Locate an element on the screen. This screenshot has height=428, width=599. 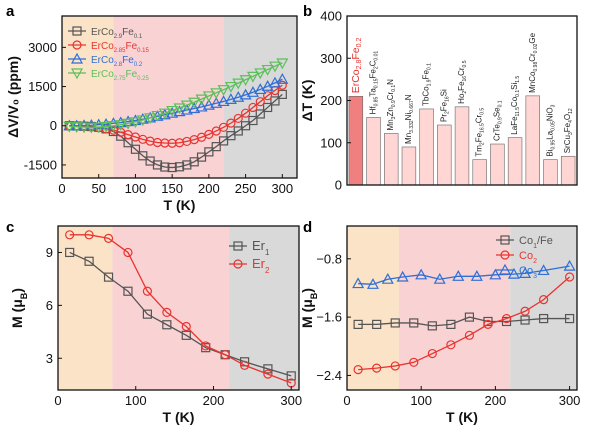
y-tick-label: 9 is located at coordinates (49, 252).